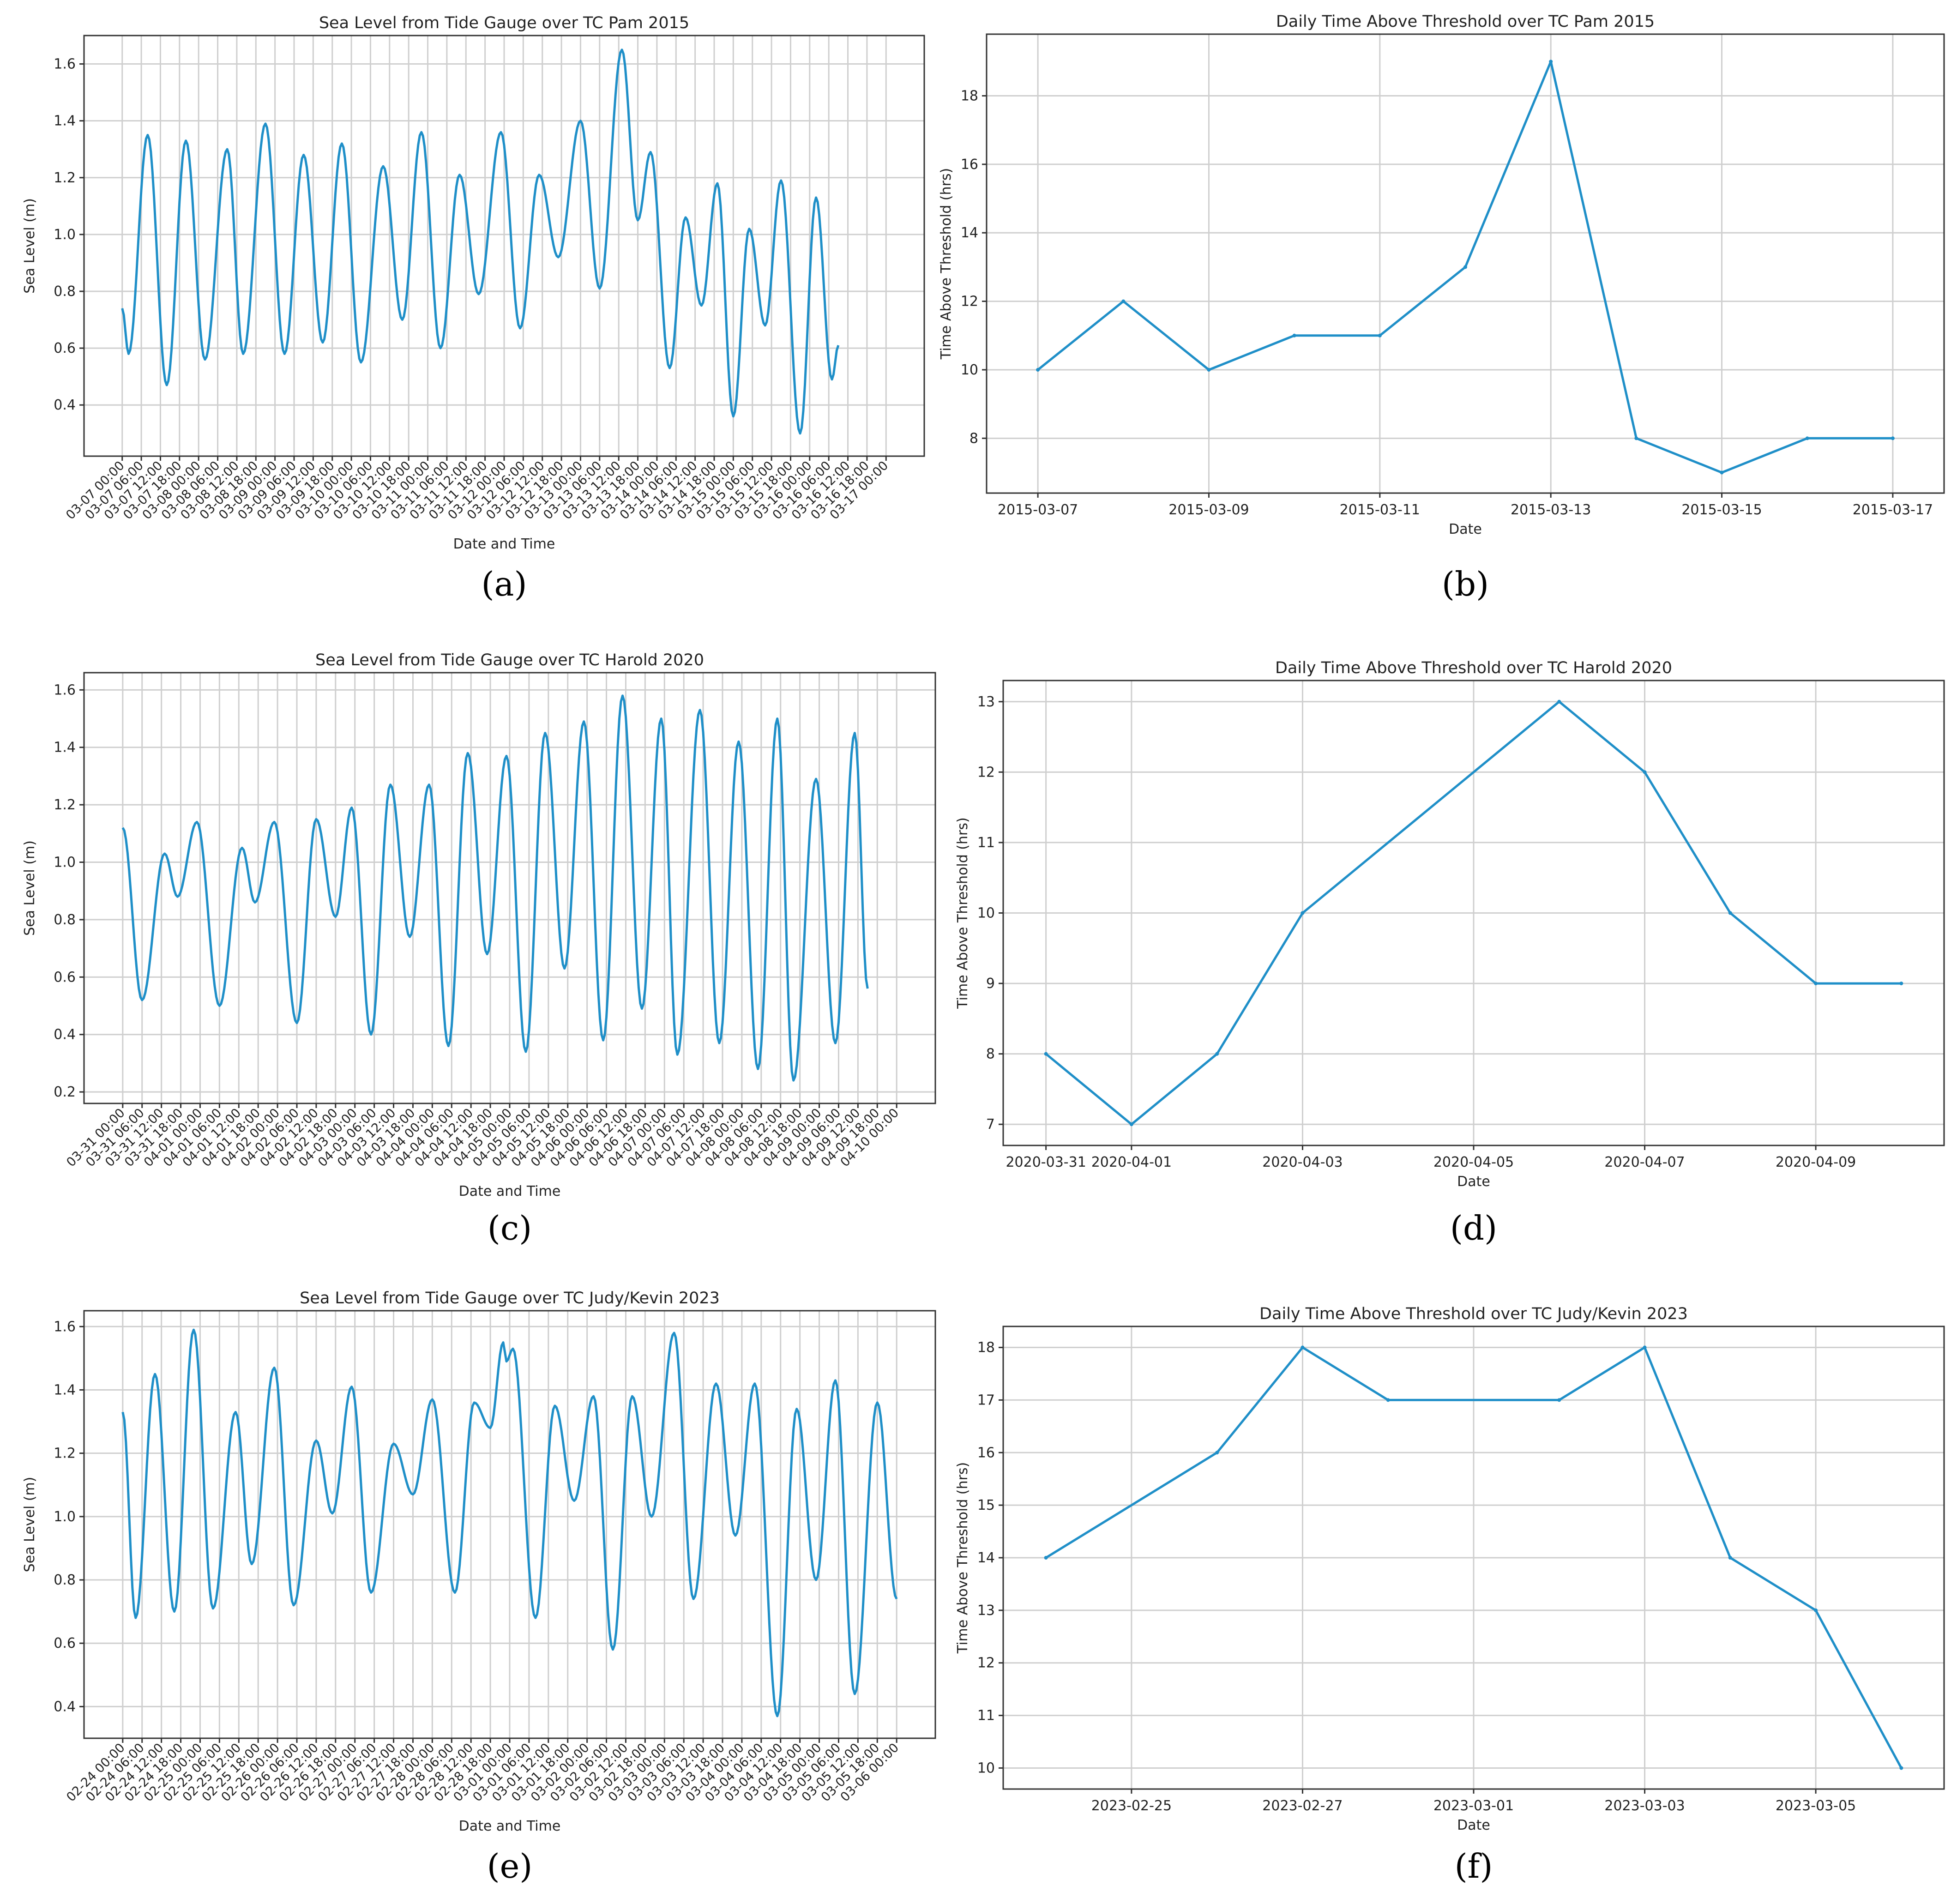 This screenshot has width=1957, height=1904. What do you see at coordinates (1474, 1866) in the screenshot?
I see `panel-caption: (f)` at bounding box center [1474, 1866].